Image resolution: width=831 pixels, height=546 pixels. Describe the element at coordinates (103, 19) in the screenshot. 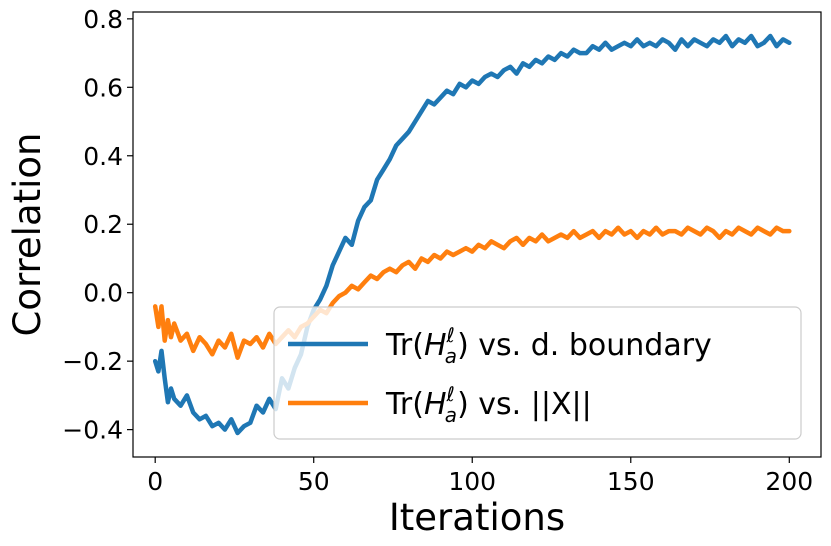

I see `y-tick-label: 0.8` at that location.